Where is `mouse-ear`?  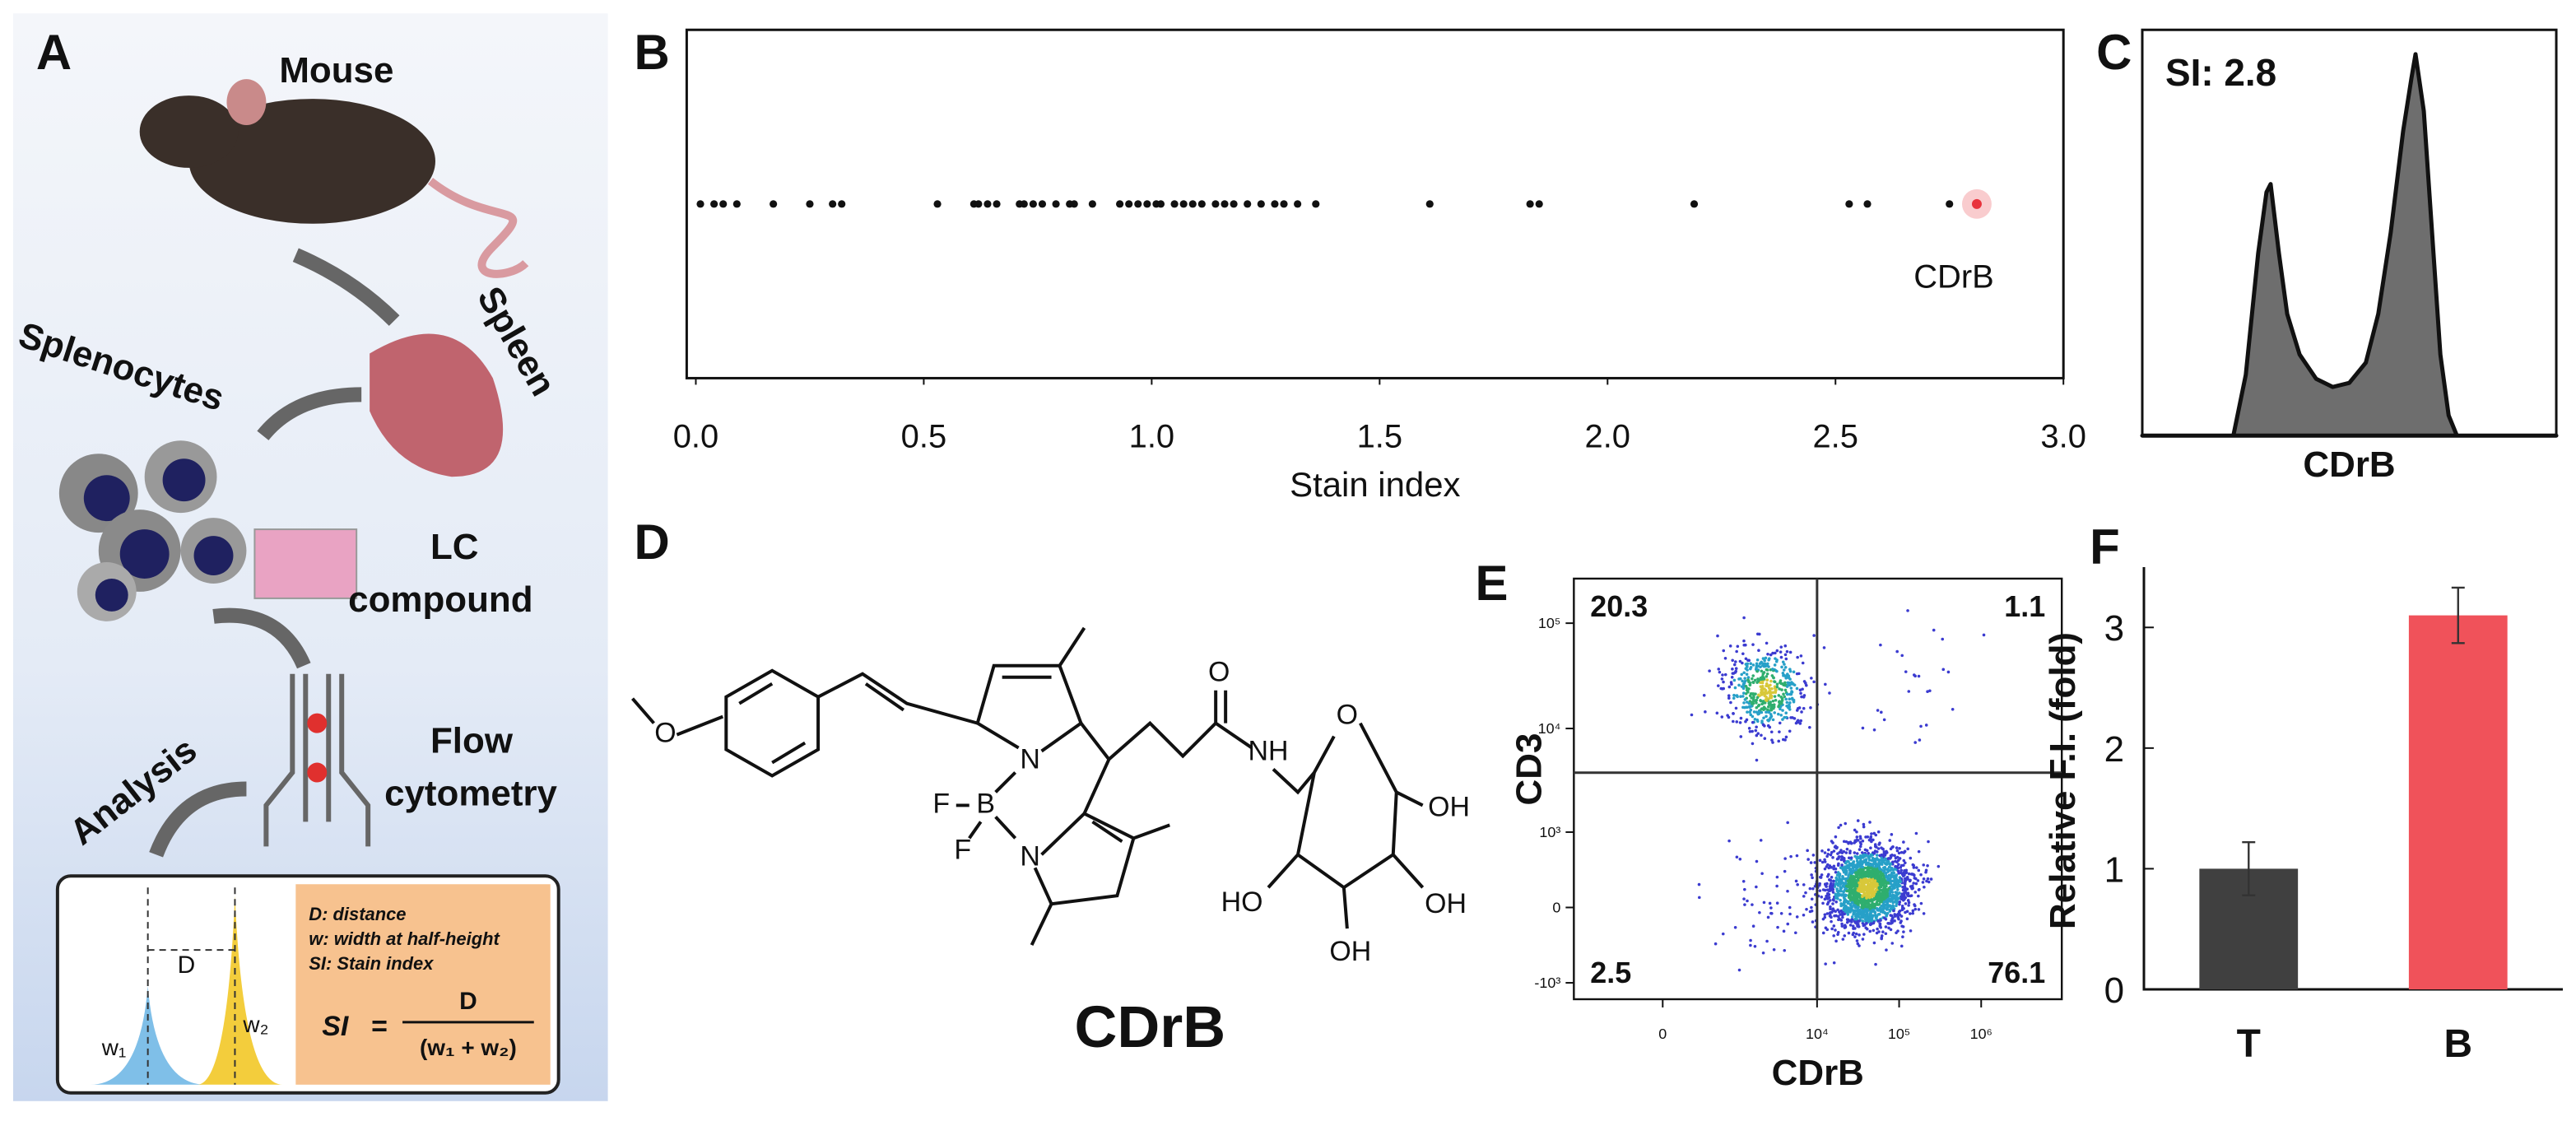
mouse-ear is located at coordinates (246, 102).